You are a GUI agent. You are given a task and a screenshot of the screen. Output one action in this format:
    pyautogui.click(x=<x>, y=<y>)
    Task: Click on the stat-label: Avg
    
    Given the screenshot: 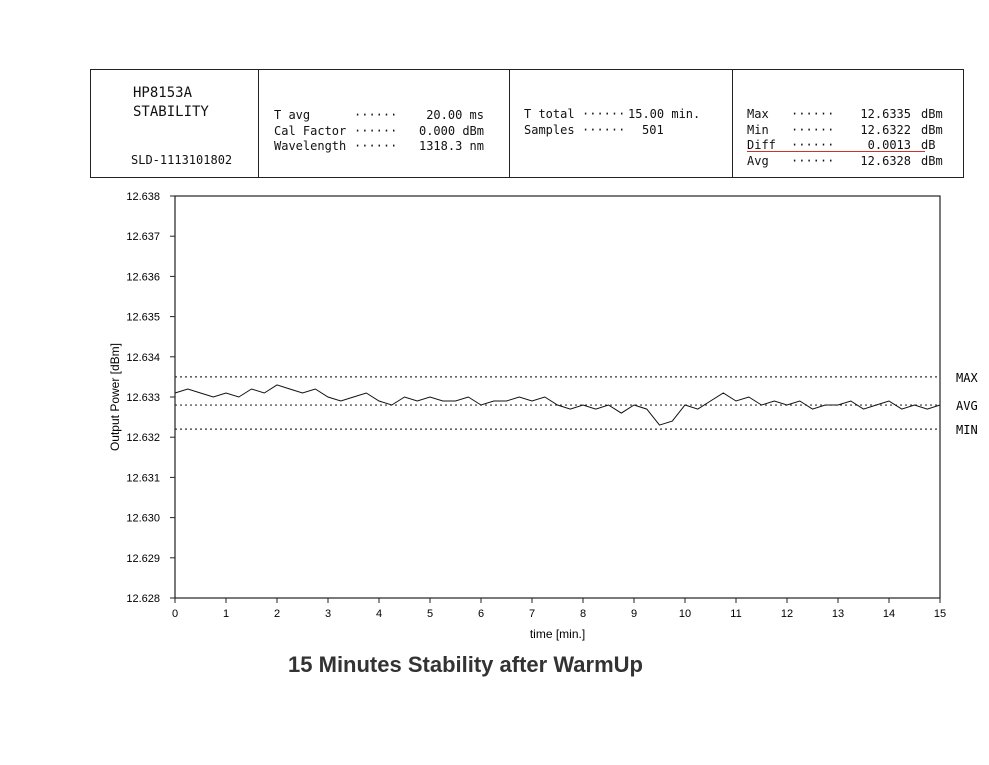 What is the action you would take?
    pyautogui.click(x=758, y=160)
    